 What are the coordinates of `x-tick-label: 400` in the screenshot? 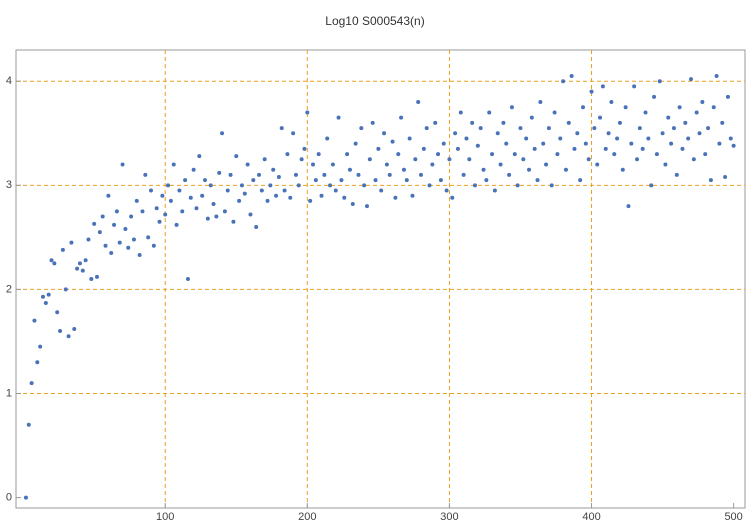 It's located at (591, 517).